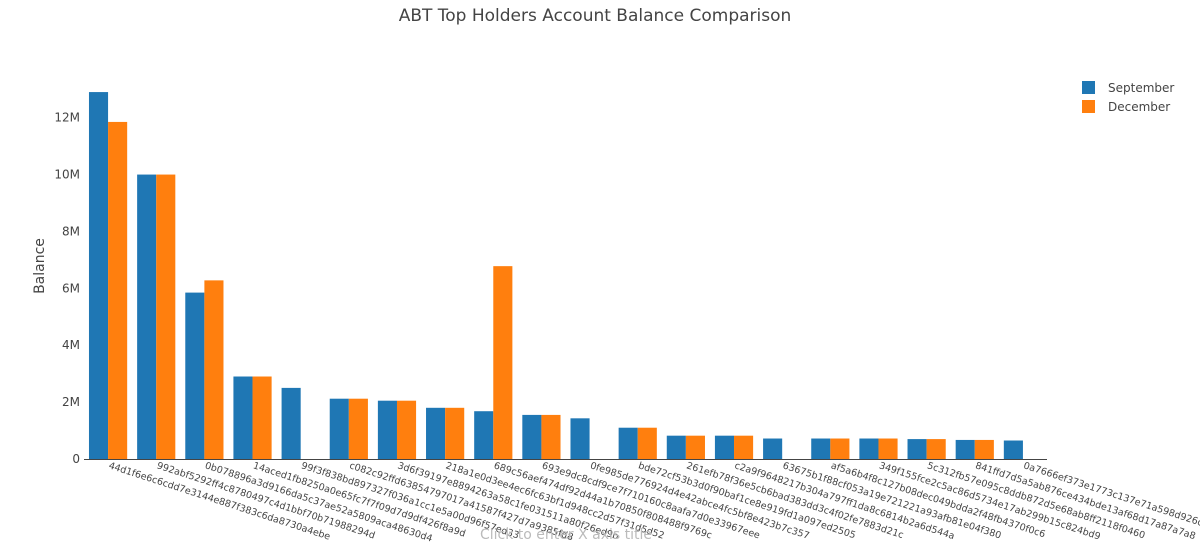  I want to click on y-tick-label: 4M, so click(71, 345).